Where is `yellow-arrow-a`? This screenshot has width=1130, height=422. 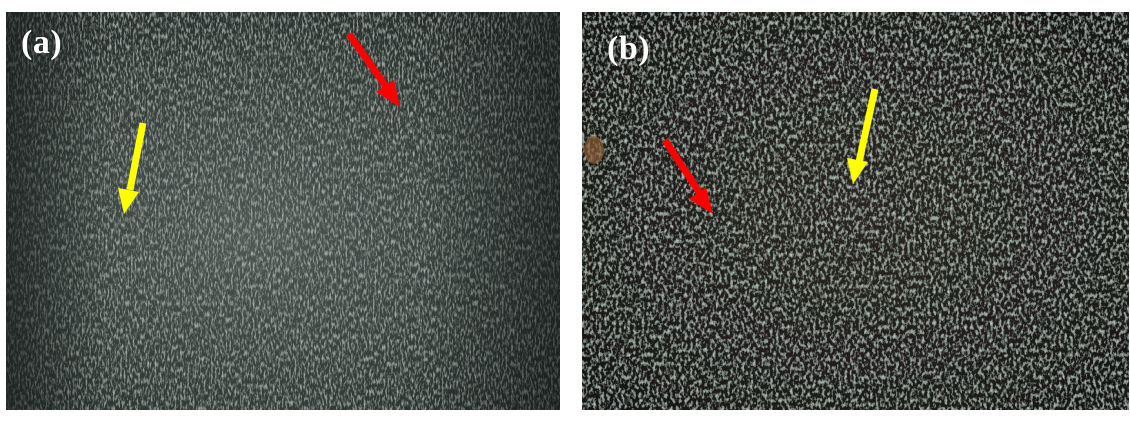
yellow-arrow-a is located at coordinates (132, 168).